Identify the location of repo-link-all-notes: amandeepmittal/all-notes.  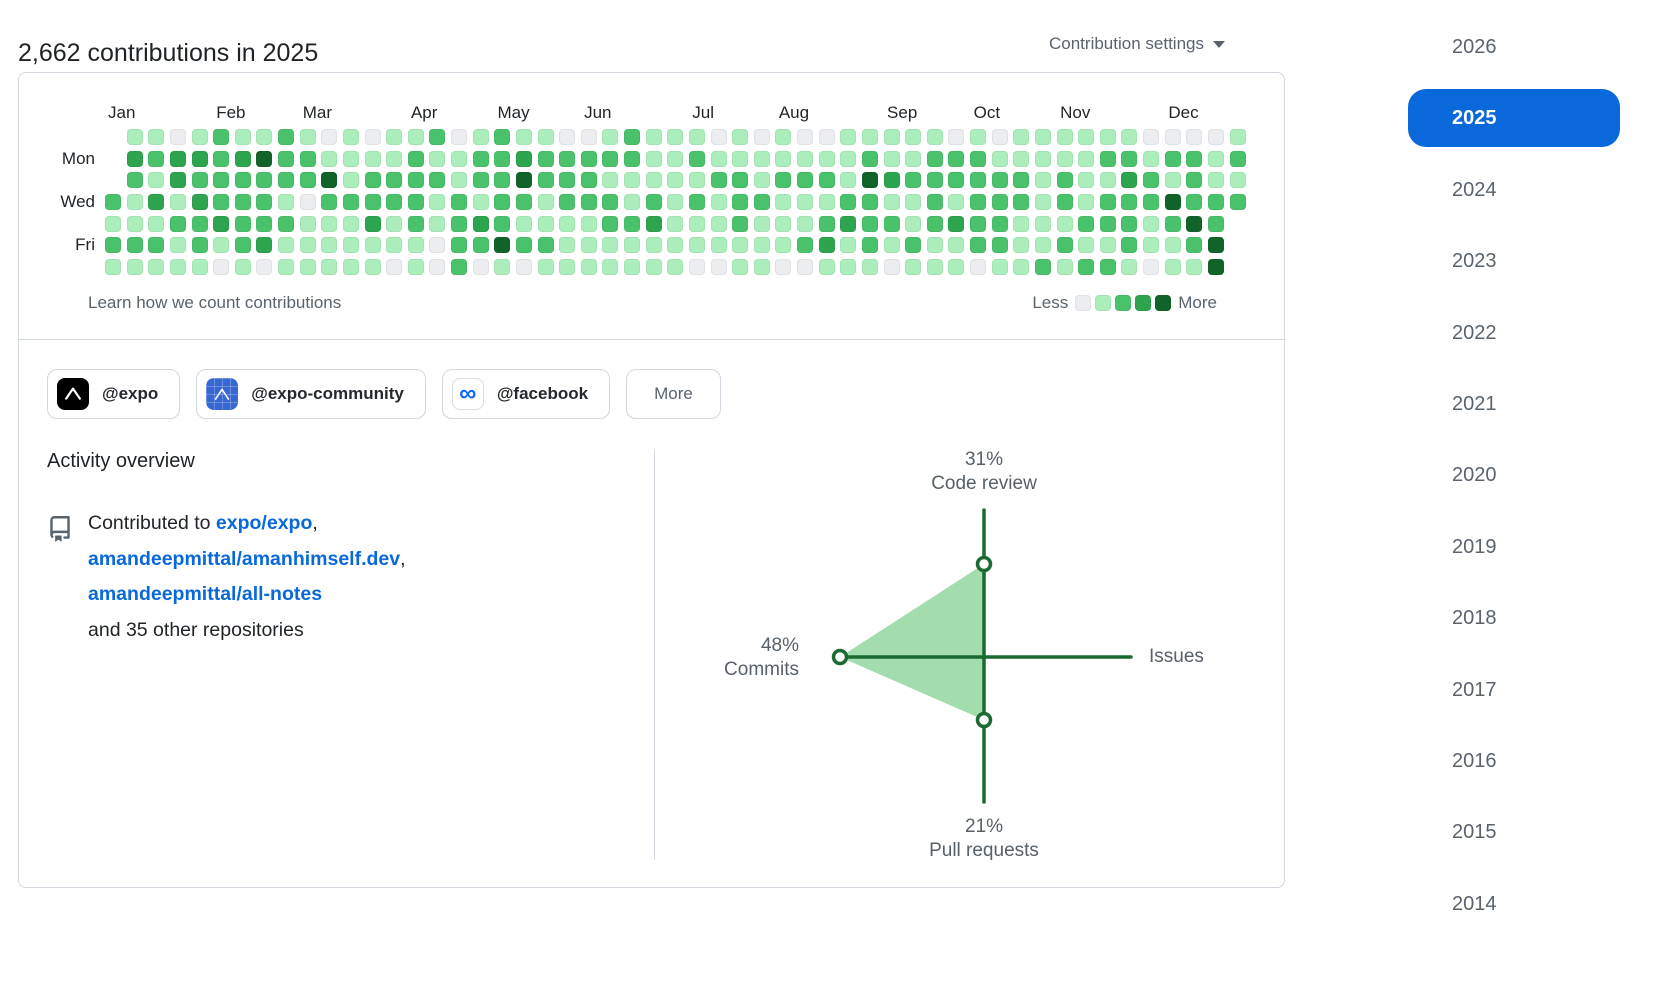
(205, 594).